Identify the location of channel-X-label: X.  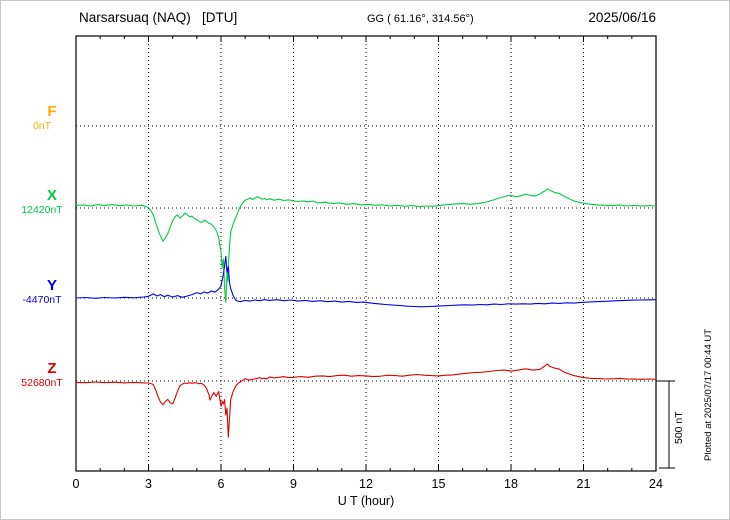
(51, 195).